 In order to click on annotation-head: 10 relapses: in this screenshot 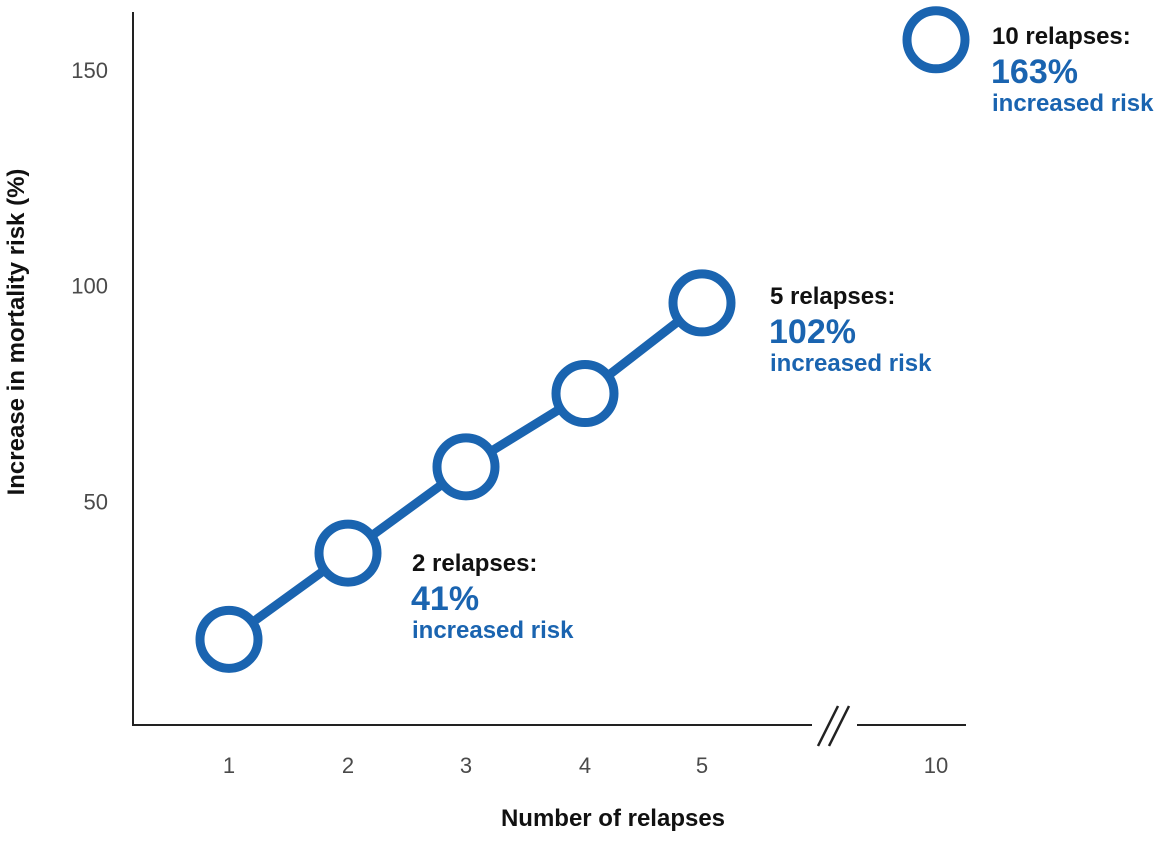, I will do `click(1061, 36)`.